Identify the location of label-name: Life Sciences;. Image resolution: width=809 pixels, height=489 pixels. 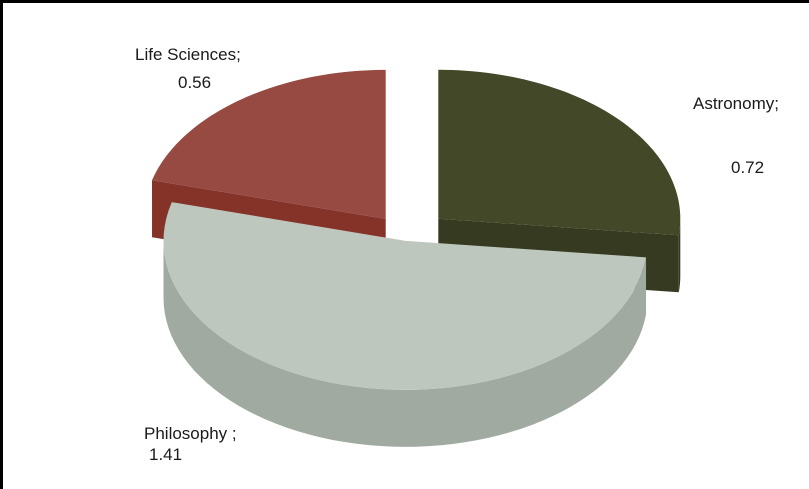
(188, 54).